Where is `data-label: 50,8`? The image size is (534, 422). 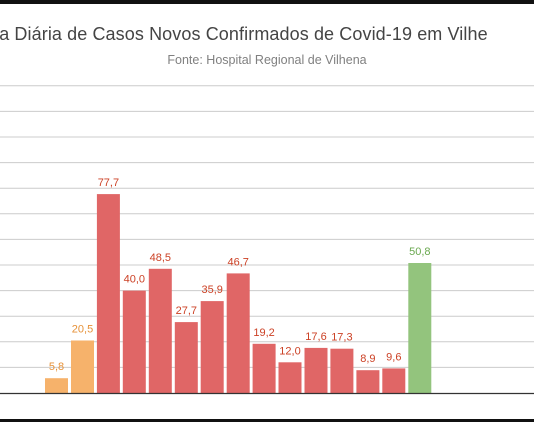
data-label: 50,8 is located at coordinates (419, 252).